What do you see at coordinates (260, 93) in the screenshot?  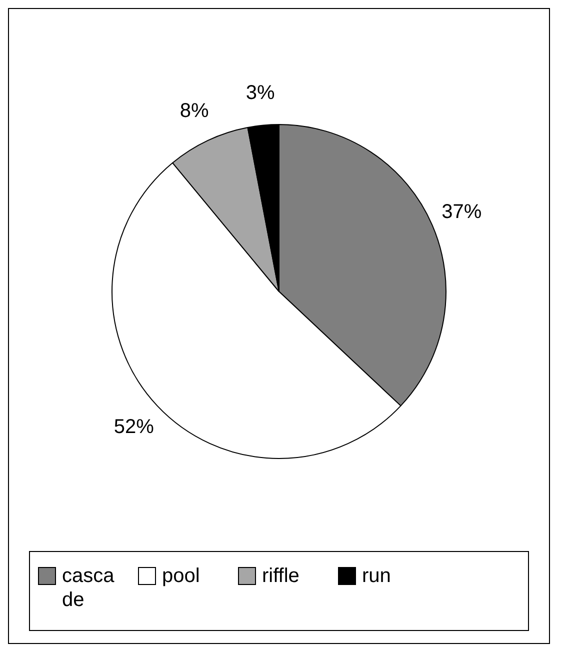 I see `data-label: 3%` at bounding box center [260, 93].